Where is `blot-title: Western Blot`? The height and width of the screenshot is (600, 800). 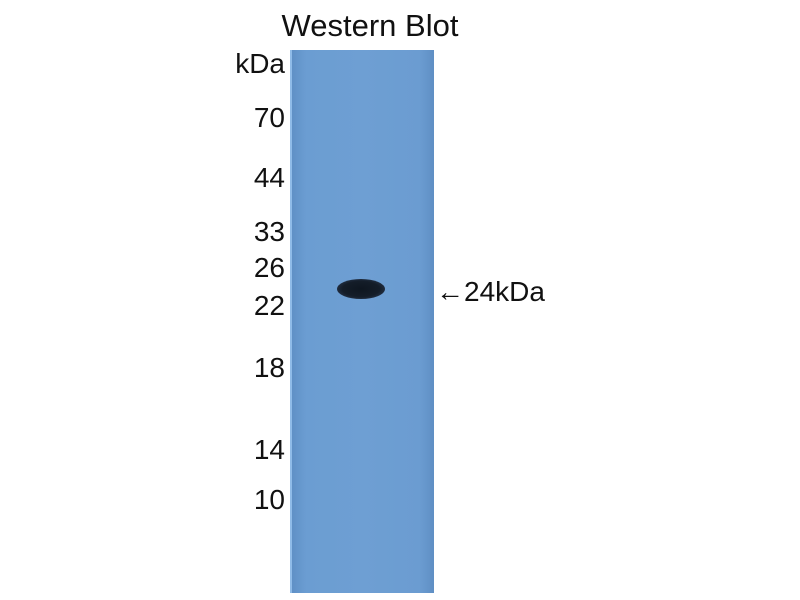
blot-title: Western Blot is located at coordinates (370, 25).